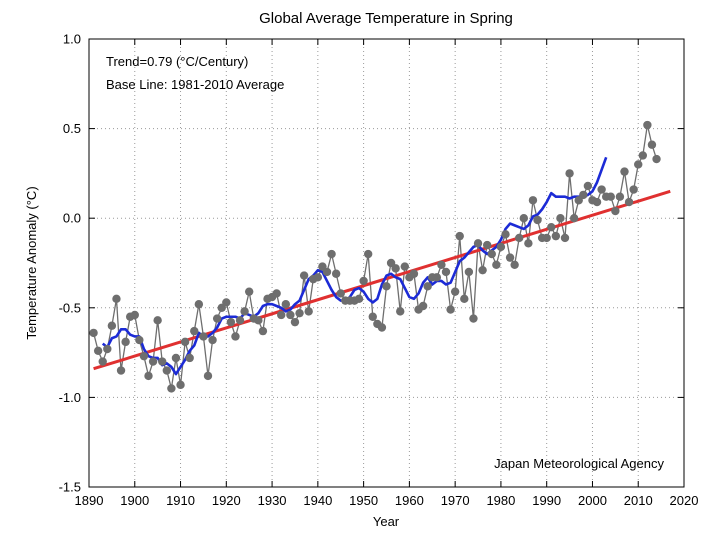  I want to click on y-tick-label: 0.0, so click(72, 218).